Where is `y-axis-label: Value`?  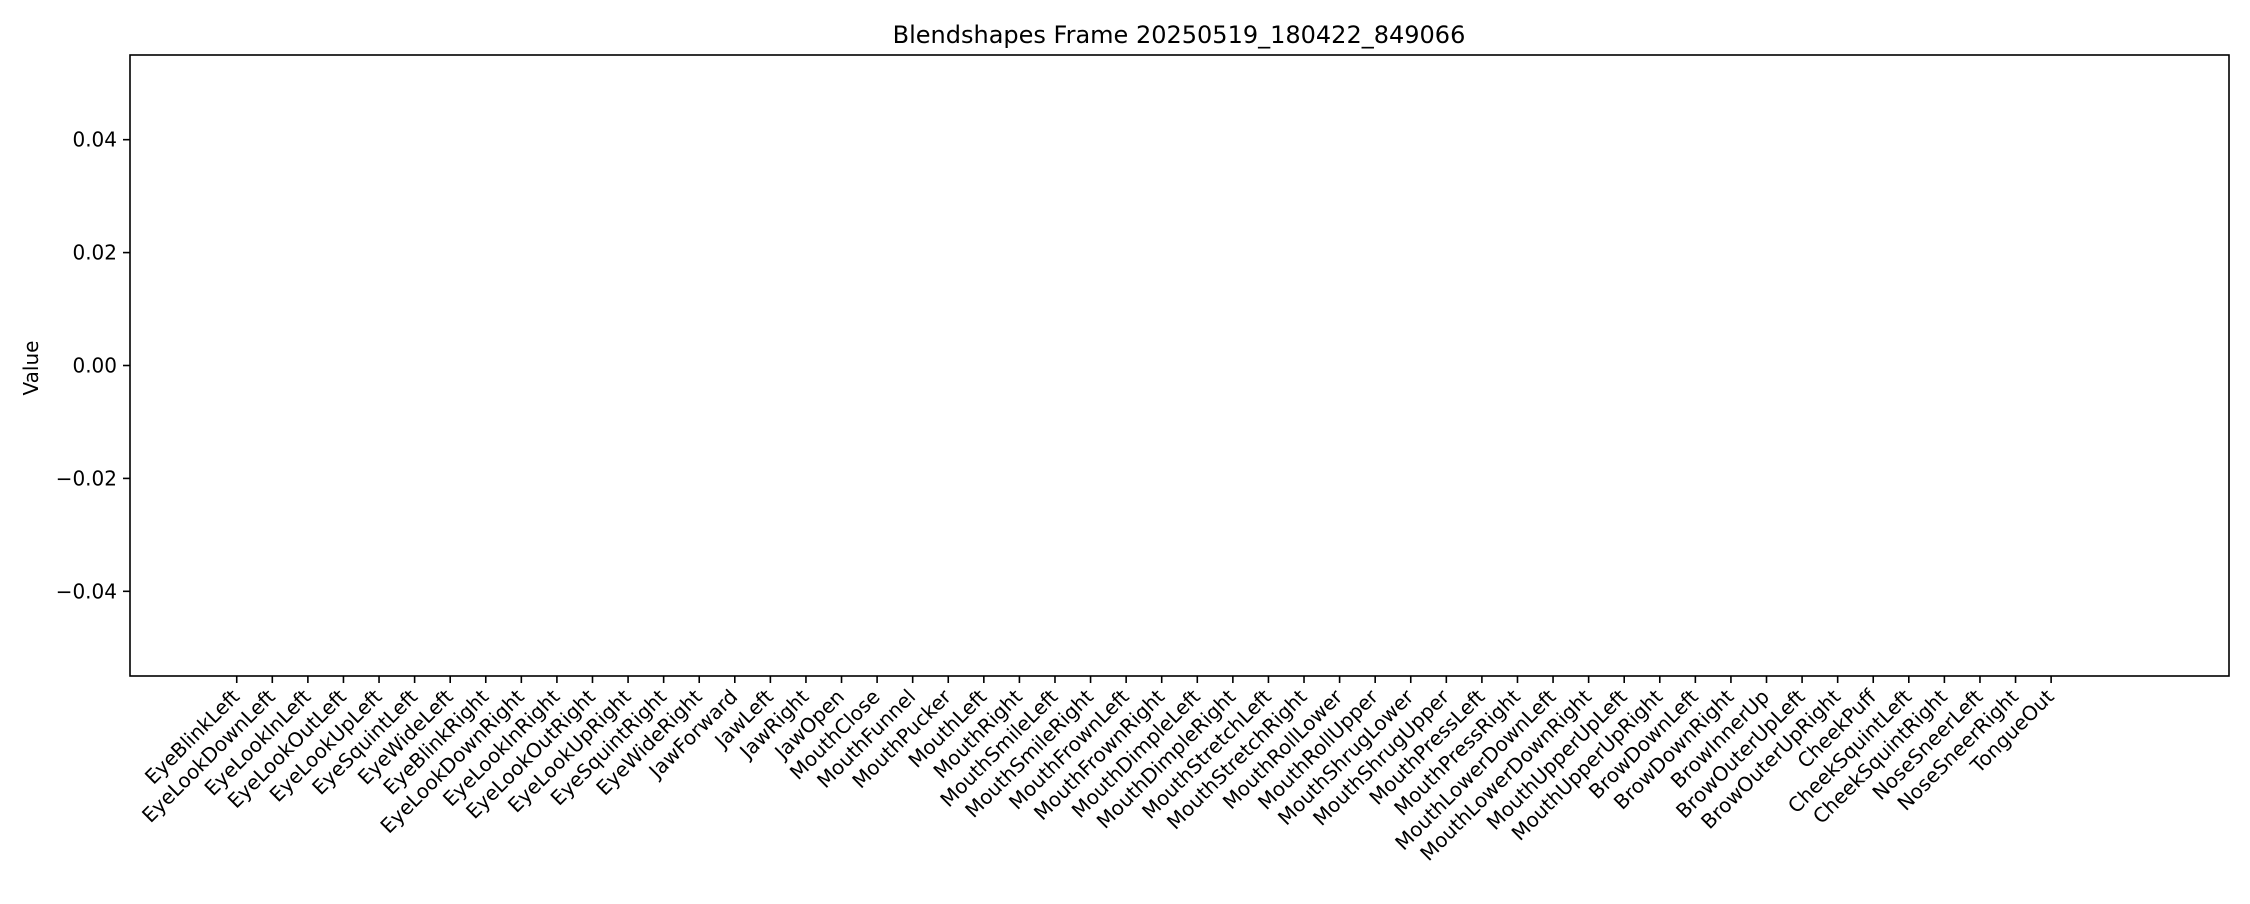 y-axis-label: Value is located at coordinates (31, 368).